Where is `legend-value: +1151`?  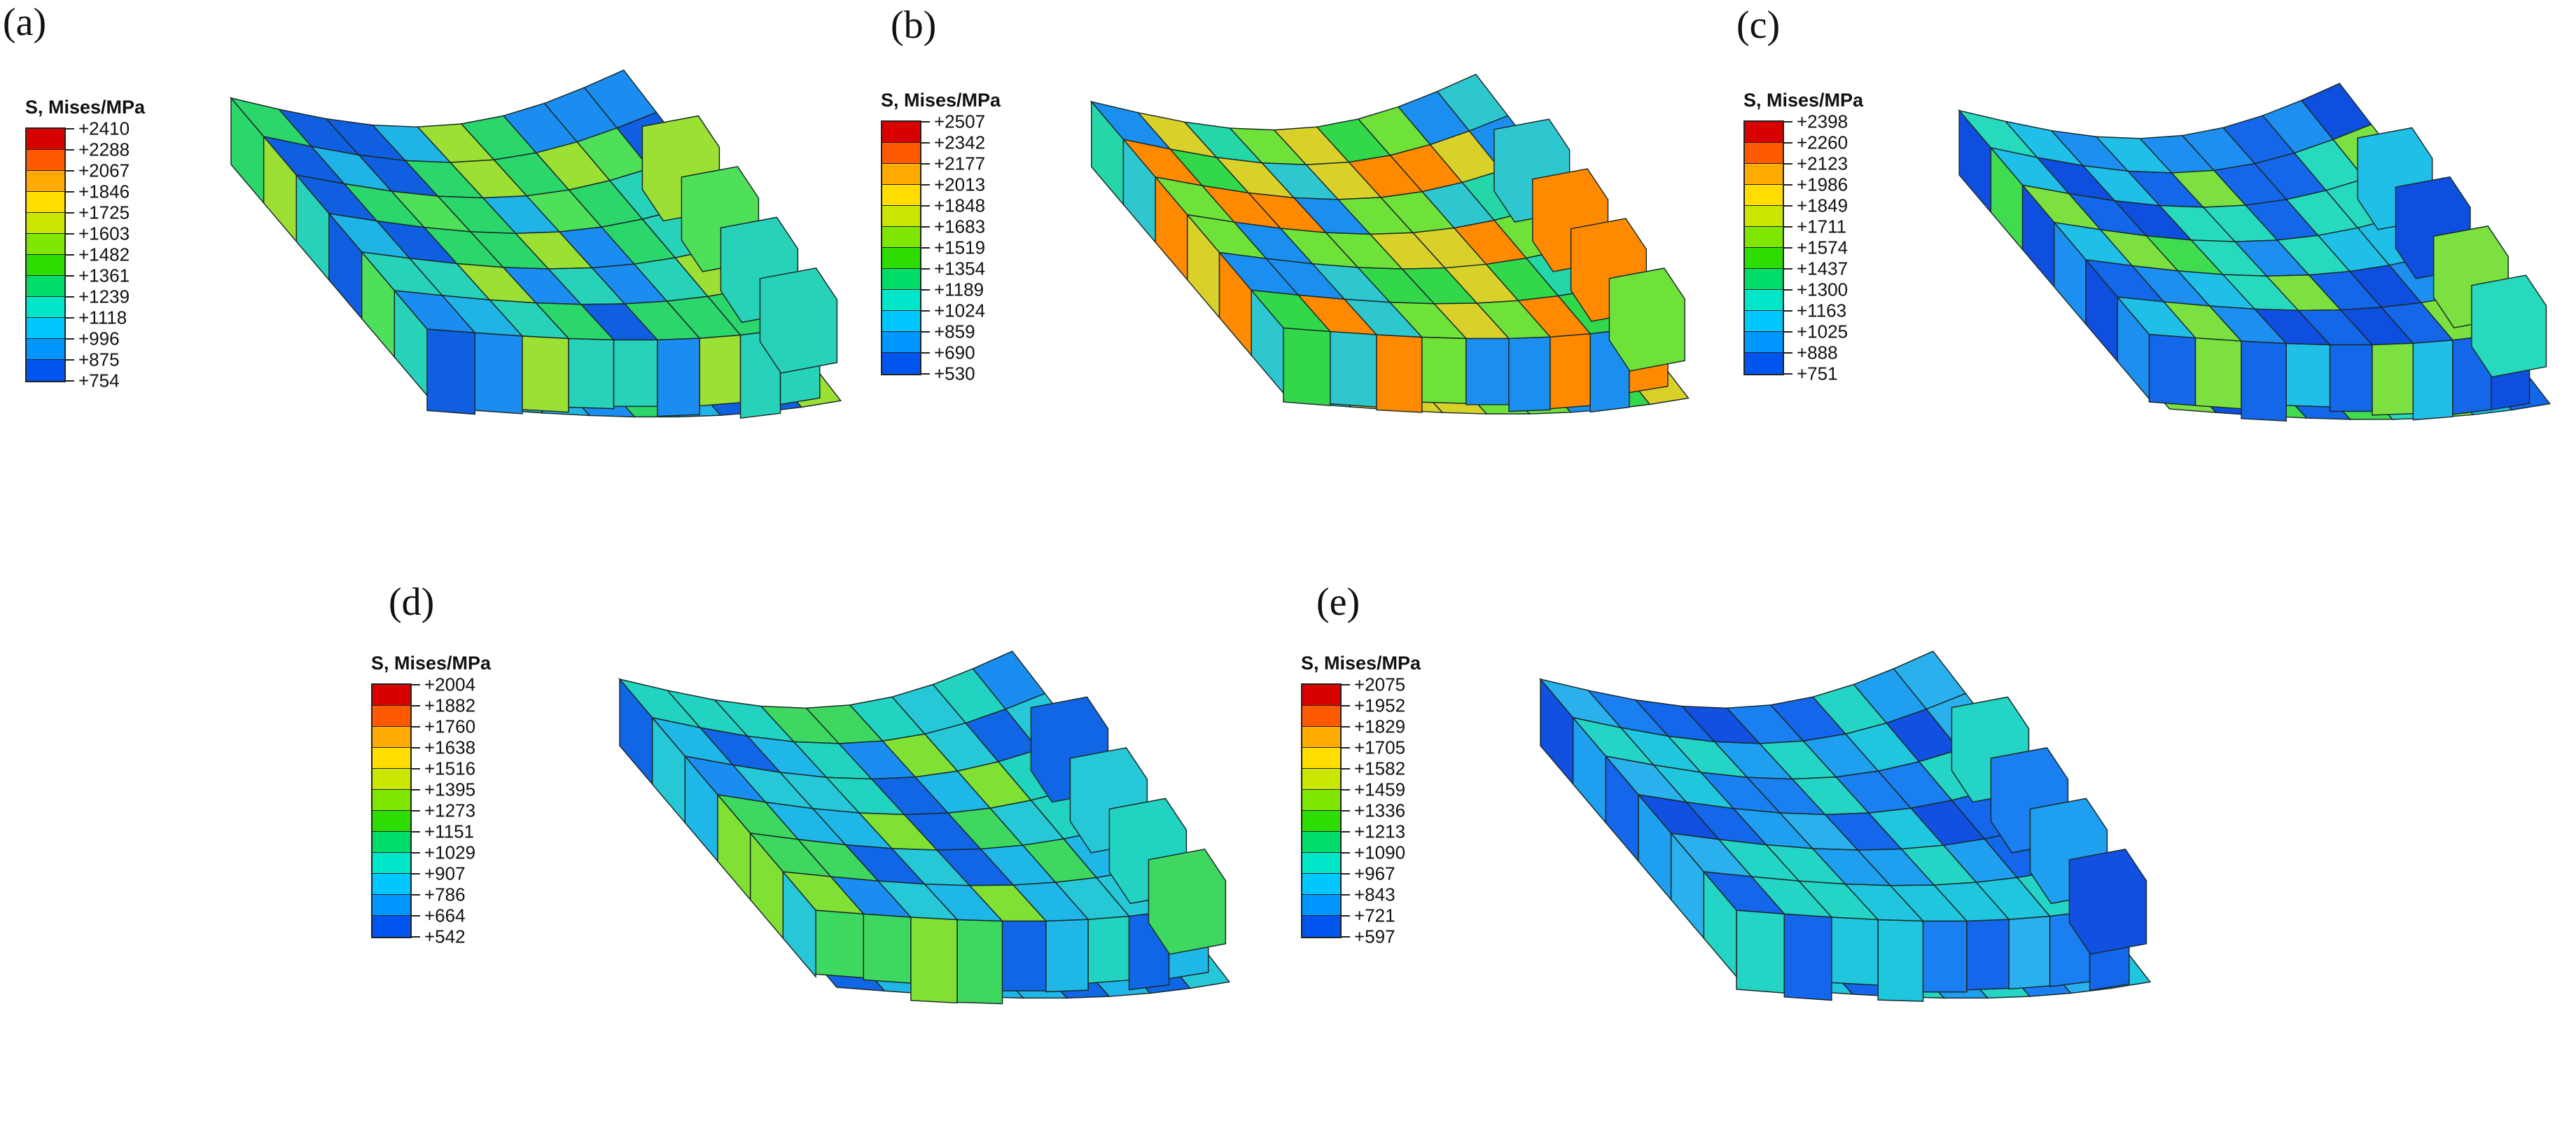
legend-value: +1151 is located at coordinates (449, 831).